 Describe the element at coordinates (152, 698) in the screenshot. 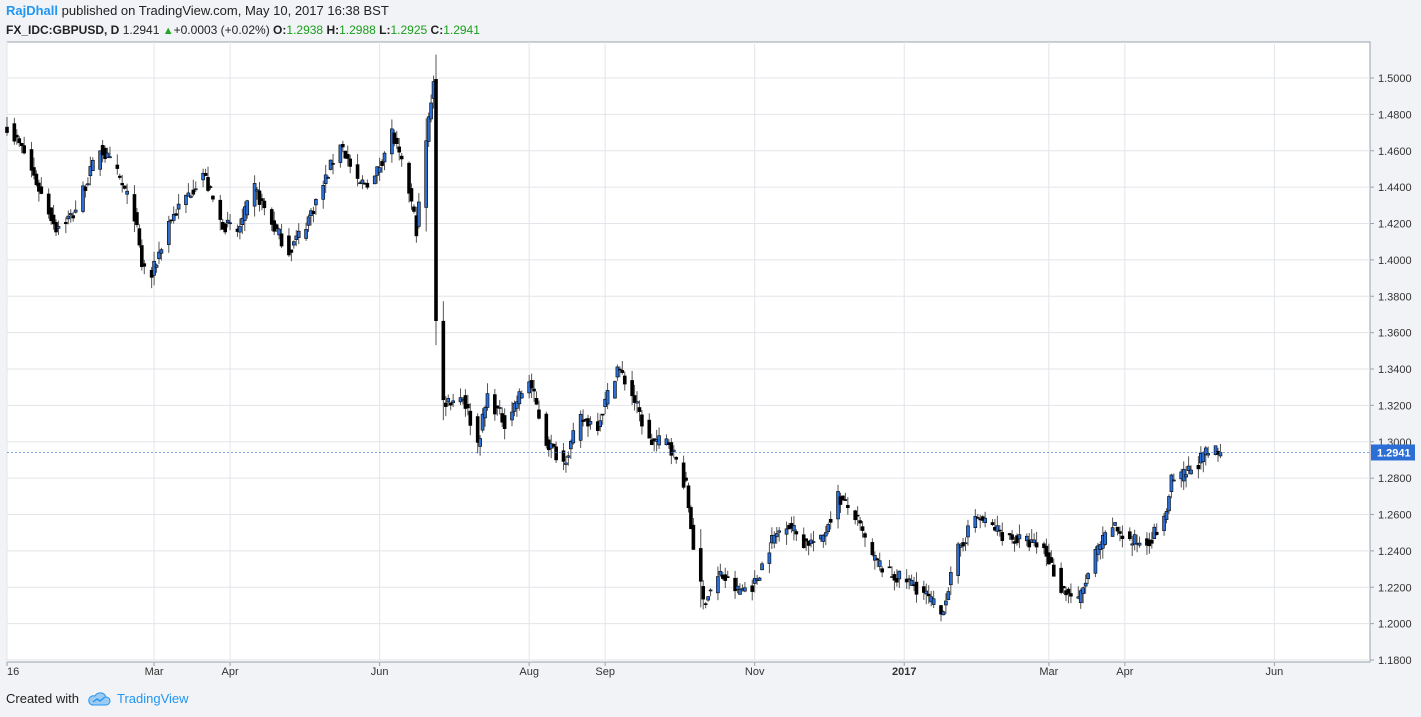

I see `brand-name: TradingView` at that location.